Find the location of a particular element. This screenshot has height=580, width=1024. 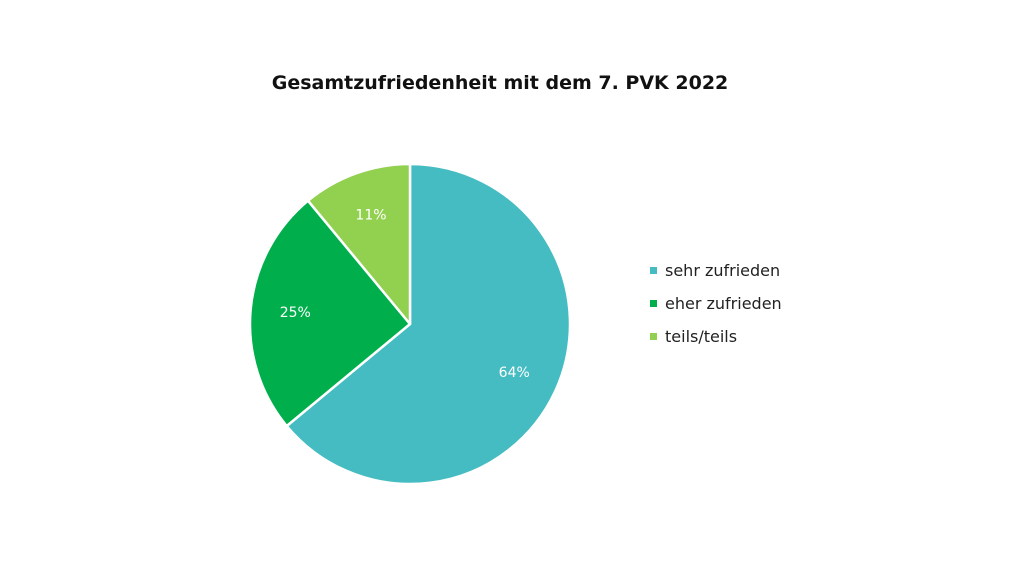

legend-label: sehr zufrieden is located at coordinates (723, 270).